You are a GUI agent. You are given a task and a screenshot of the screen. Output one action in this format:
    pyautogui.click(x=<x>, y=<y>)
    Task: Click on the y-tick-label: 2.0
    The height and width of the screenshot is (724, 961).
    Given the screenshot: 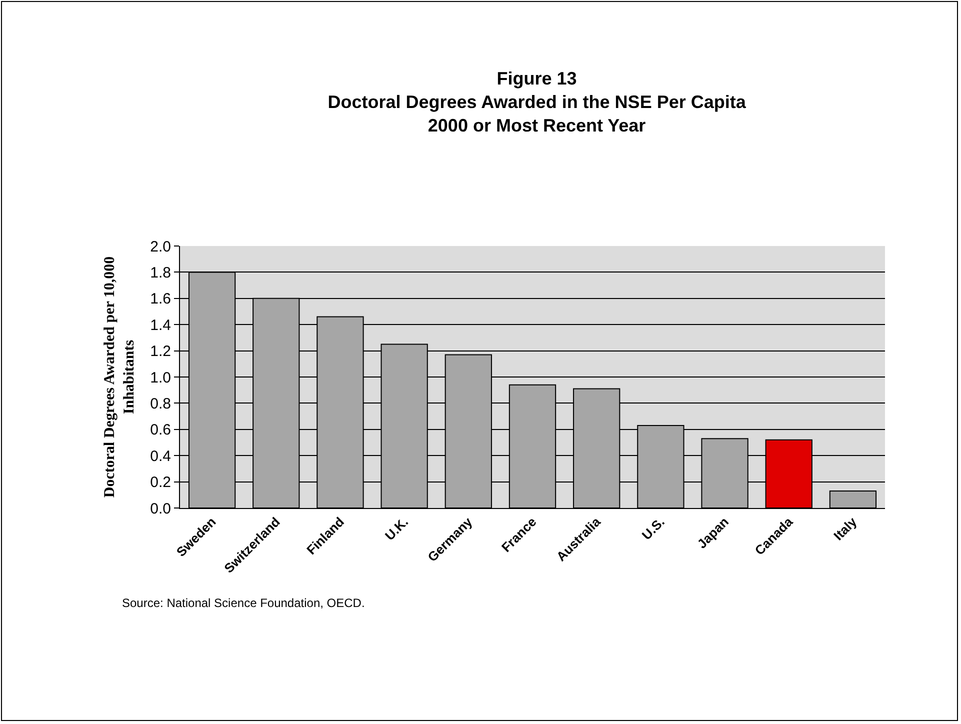 What is the action you would take?
    pyautogui.click(x=160, y=247)
    